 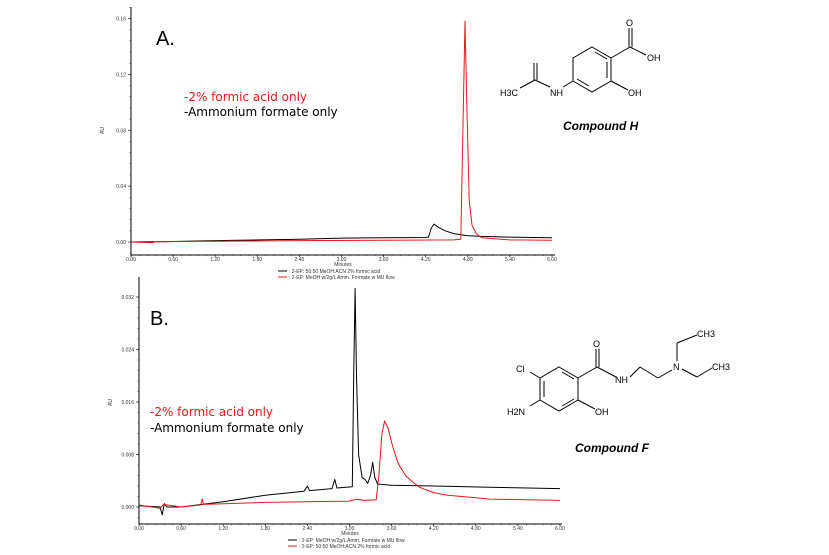 What do you see at coordinates (621, 373) in the screenshot?
I see `compound-f-structure` at bounding box center [621, 373].